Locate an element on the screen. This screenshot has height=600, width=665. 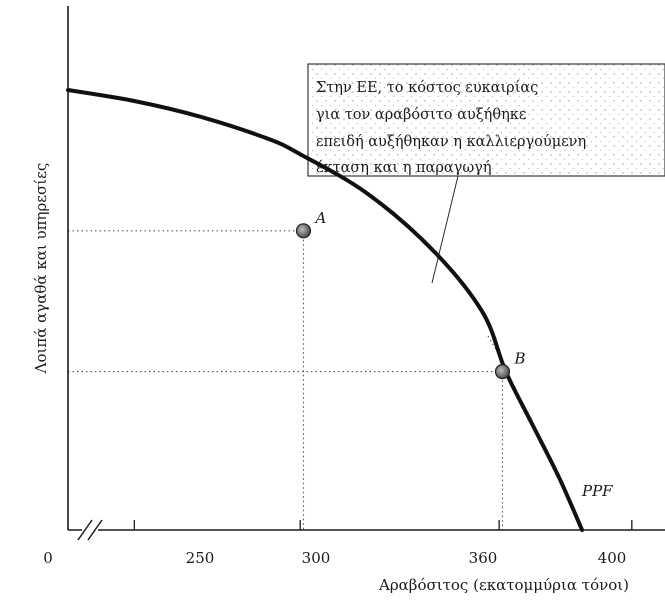
annotation-line-1: Στην ΕΕ, το κόστος ευκαιρίας is located at coordinates (427, 87).